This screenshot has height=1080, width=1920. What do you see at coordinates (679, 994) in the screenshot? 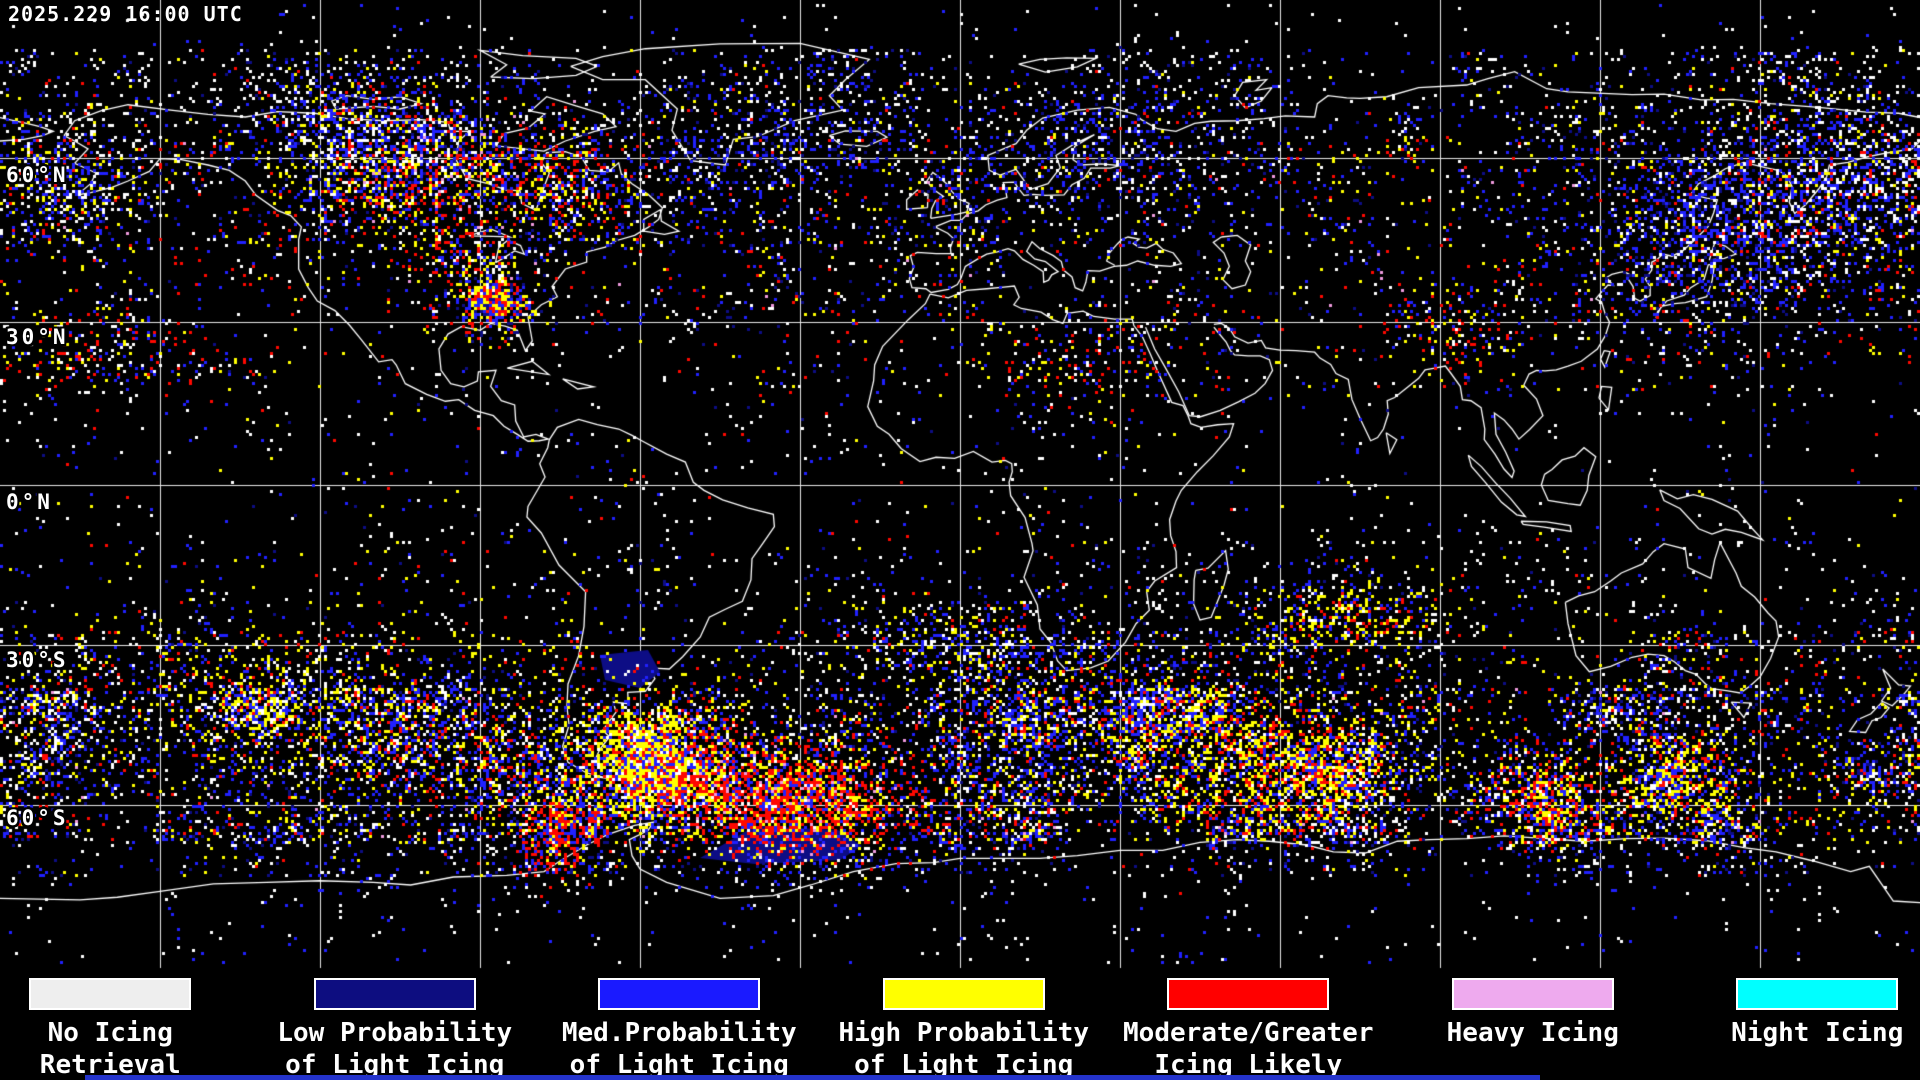
I see `legend-swatch-med-prob-light-icing` at bounding box center [679, 994].